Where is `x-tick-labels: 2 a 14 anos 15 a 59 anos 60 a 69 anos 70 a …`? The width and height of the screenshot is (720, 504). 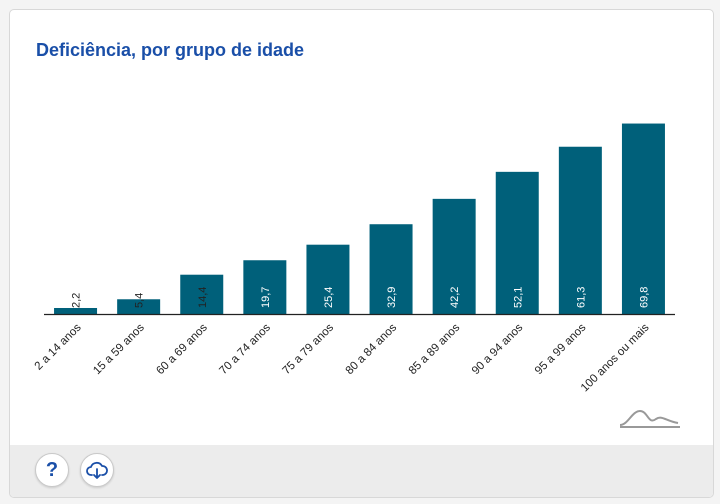
x-tick-labels: 2 a 14 anos 15 a 59 anos 60 a 69 anos 70 a … is located at coordinates (342, 357).